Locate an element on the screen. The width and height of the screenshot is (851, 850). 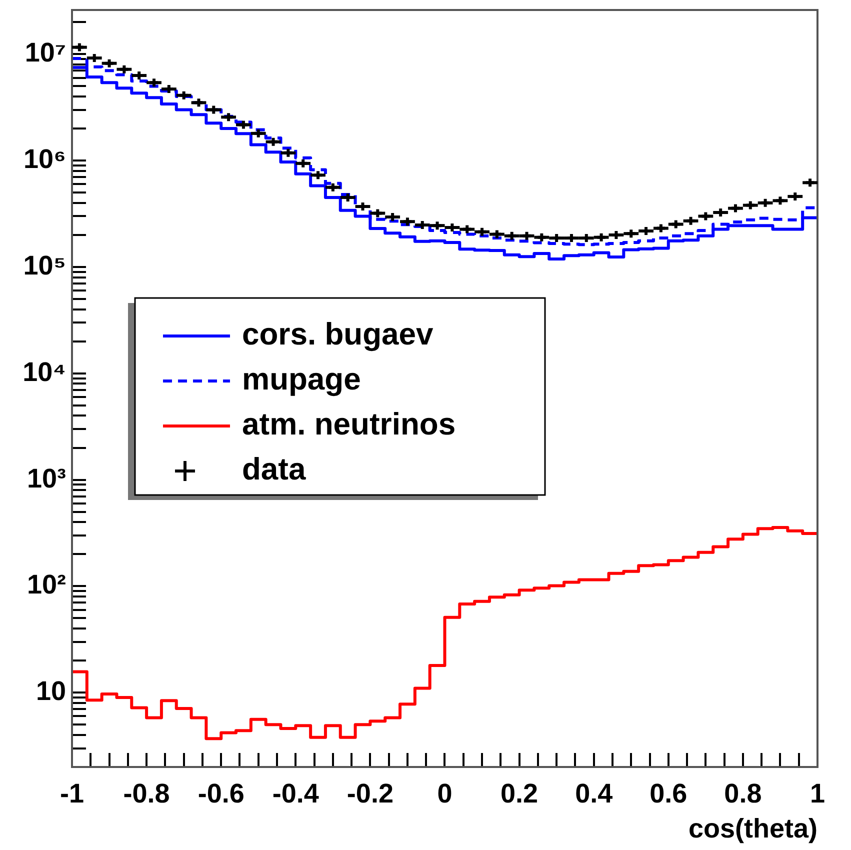
y-tick-label: 10 is located at coordinates (51, 691).